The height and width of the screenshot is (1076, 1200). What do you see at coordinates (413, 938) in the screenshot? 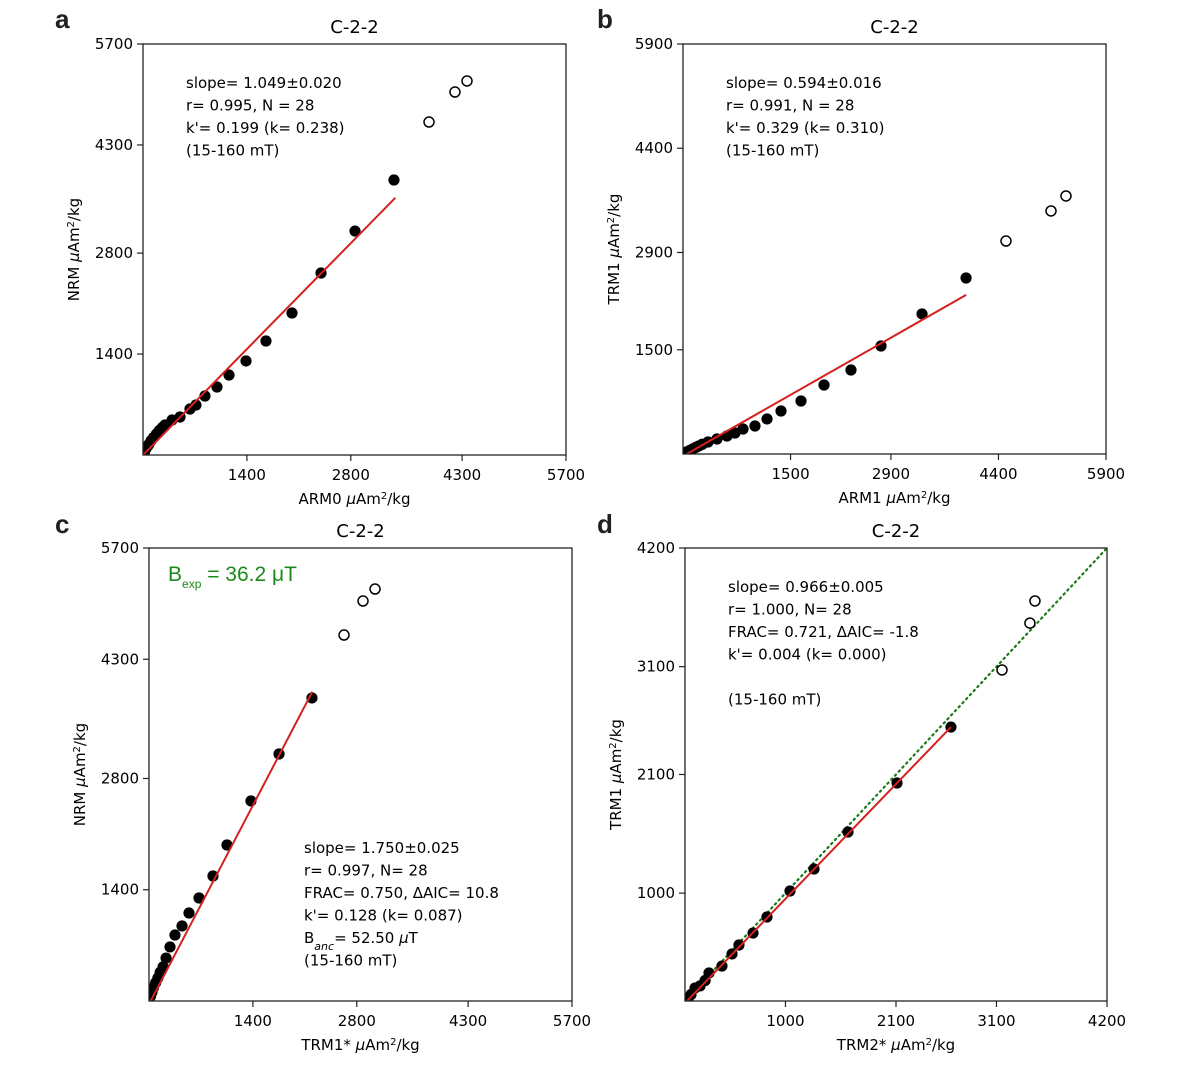
I see `banc-unit: T` at bounding box center [413, 938].